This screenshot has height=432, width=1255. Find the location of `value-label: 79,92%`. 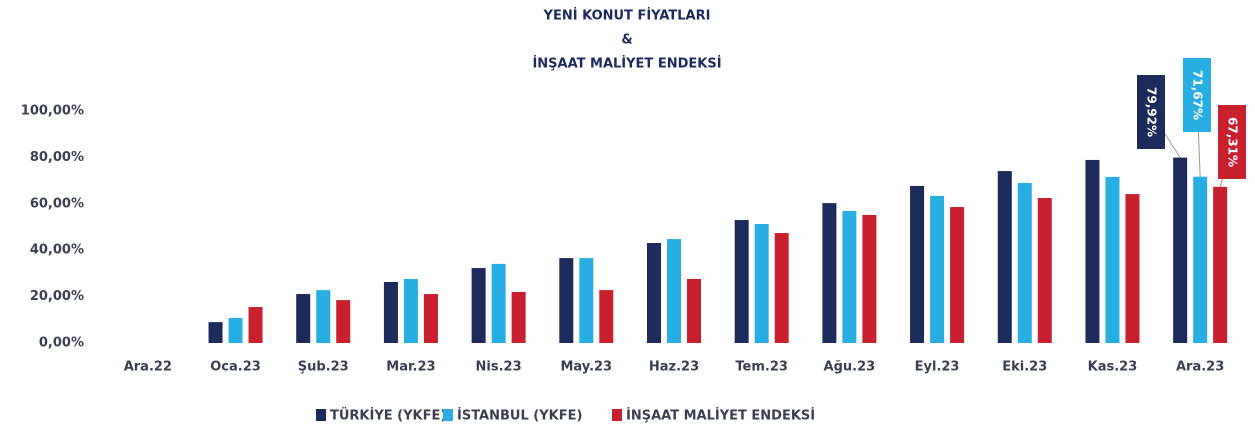

value-label: 79,92% is located at coordinates (1152, 112).